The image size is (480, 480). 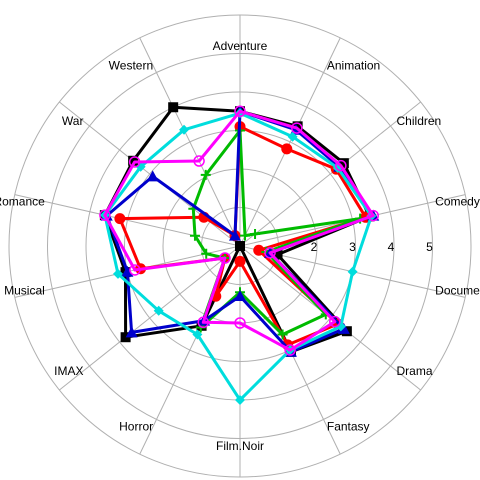 What do you see at coordinates (240, 446) in the screenshot?
I see `category-label: Film.Noir` at bounding box center [240, 446].